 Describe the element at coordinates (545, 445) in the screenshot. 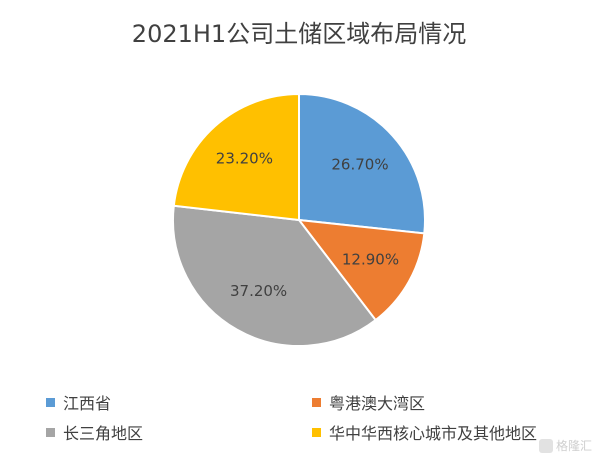

I see `watermark-logo-icon` at that location.